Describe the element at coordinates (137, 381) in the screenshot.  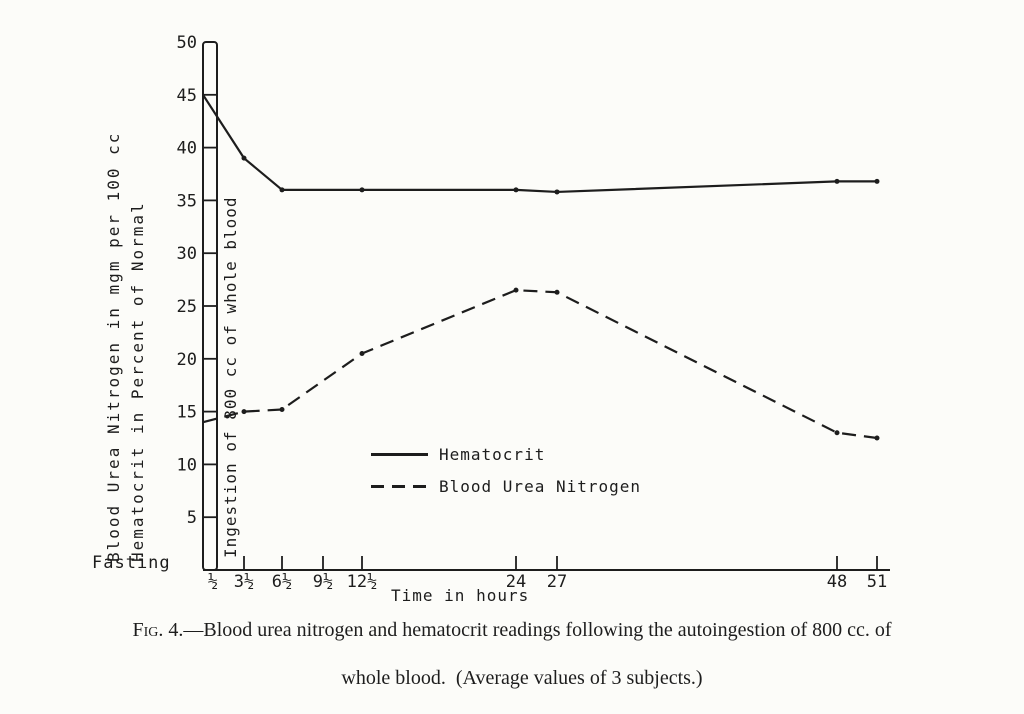
I see `y-axis-label-hematocrit: Hematocrit in Percent of Normal` at that location.